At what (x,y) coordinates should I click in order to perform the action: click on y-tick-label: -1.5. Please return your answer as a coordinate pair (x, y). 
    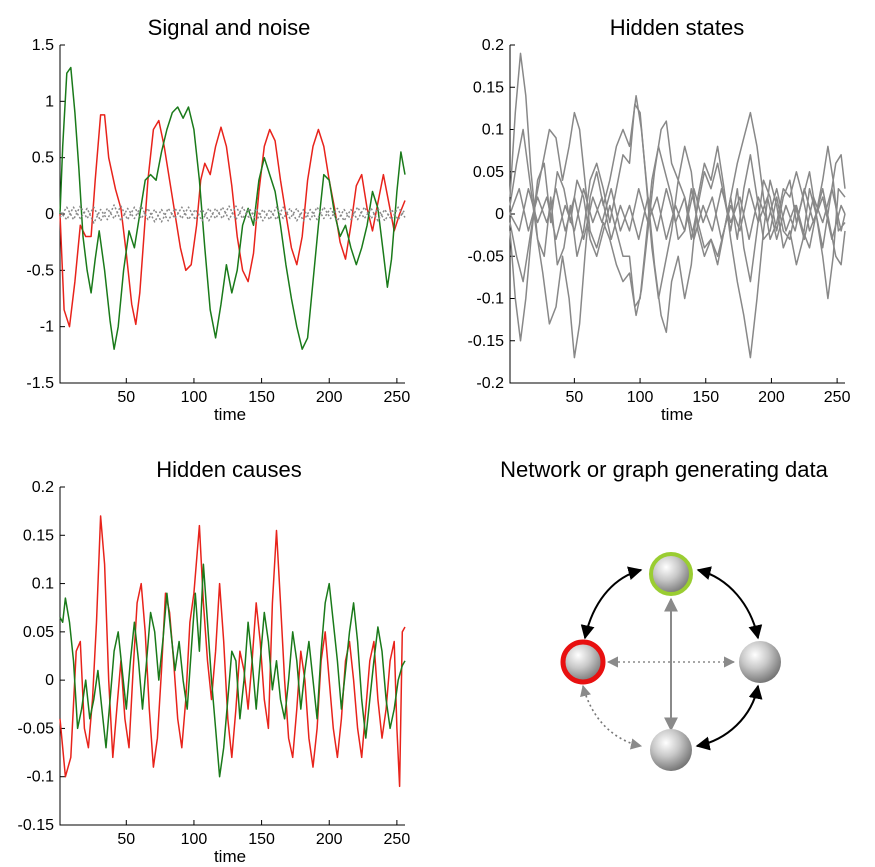
    Looking at the image, I should click on (40, 383).